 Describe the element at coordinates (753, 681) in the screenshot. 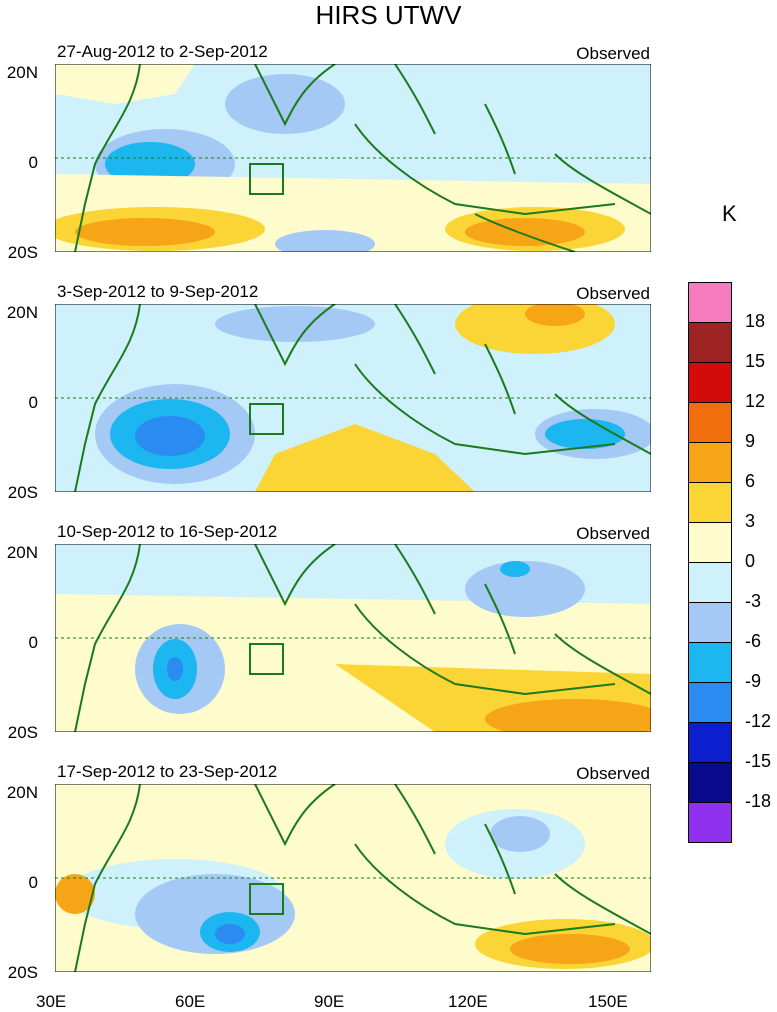

I see `colorbar-label: -9` at that location.